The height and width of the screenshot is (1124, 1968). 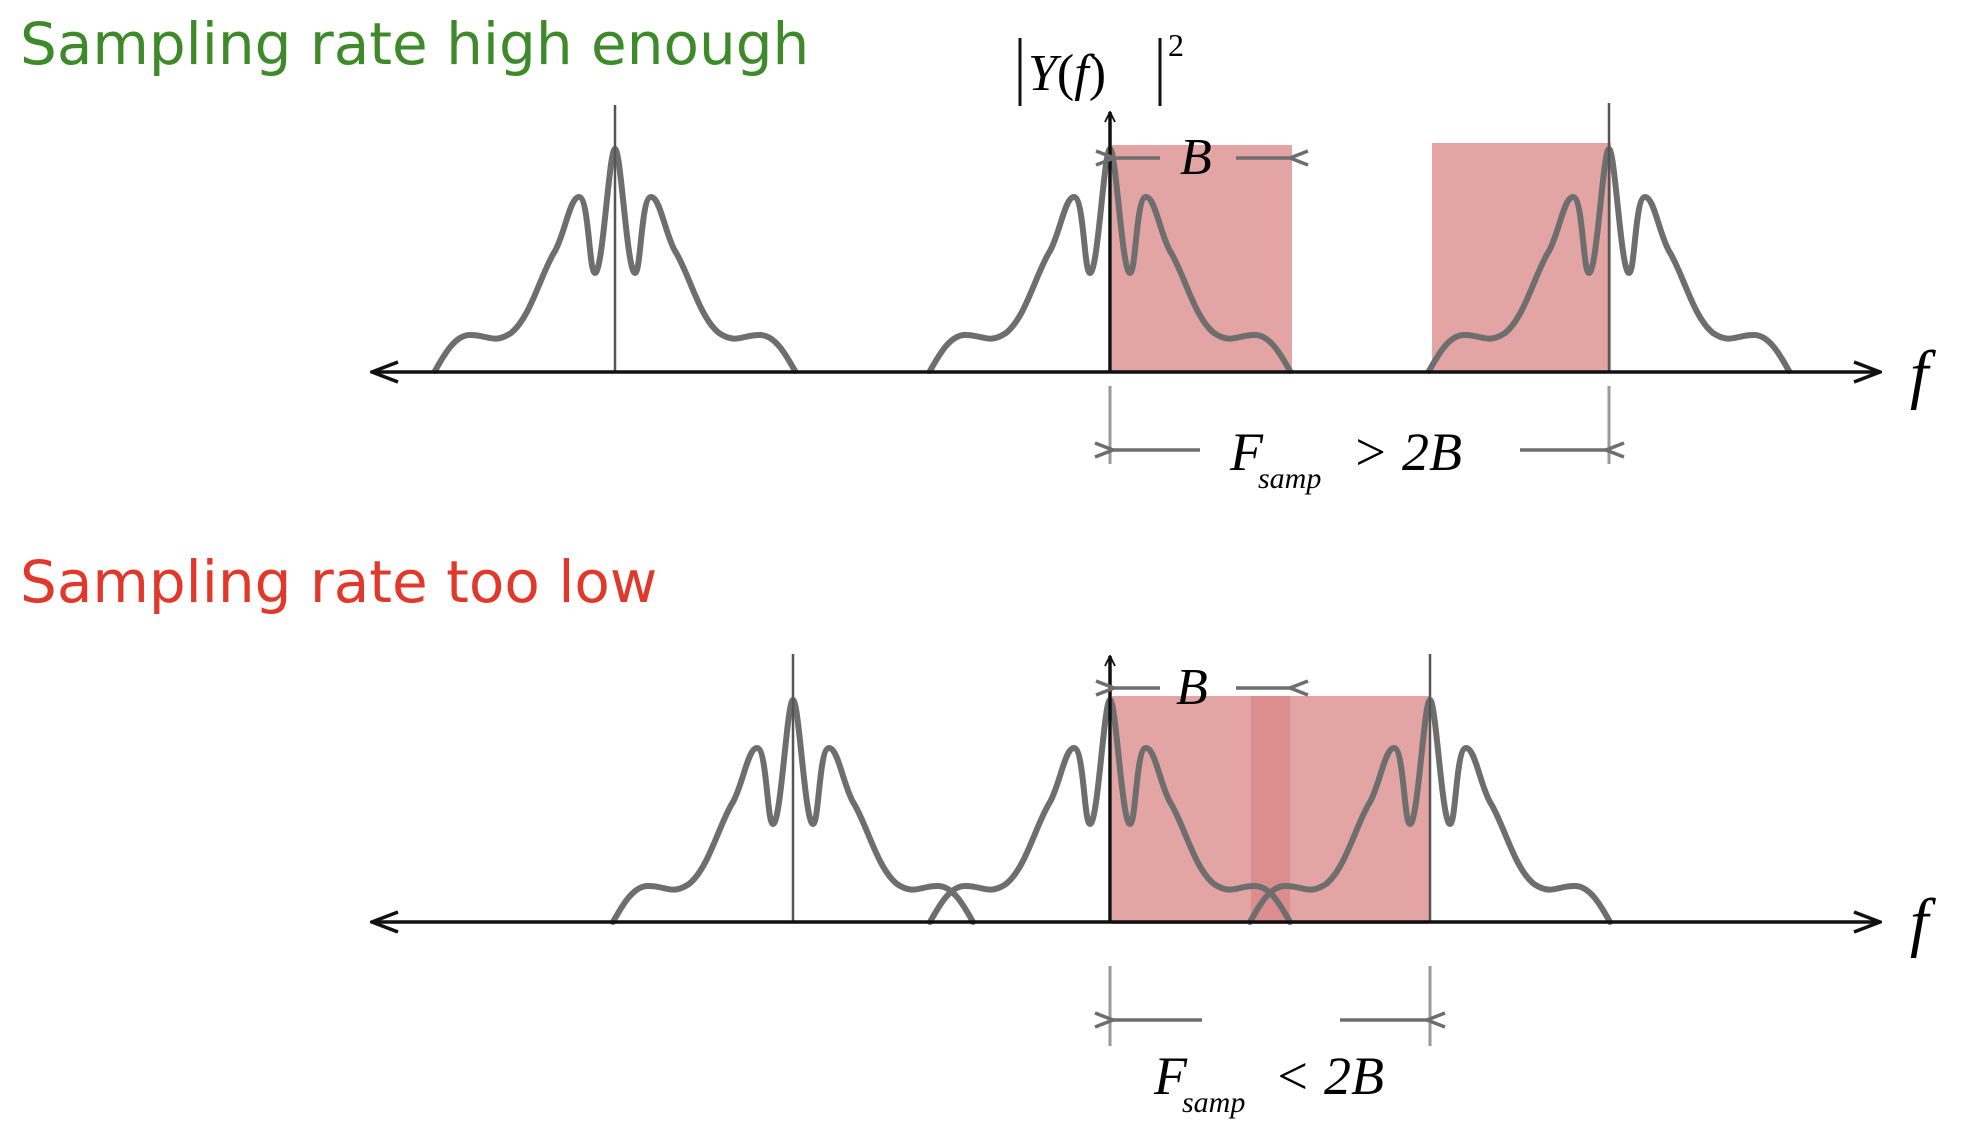 What do you see at coordinates (1192, 687) in the screenshot?
I see `bottom-bandwidth-label: B` at bounding box center [1192, 687].